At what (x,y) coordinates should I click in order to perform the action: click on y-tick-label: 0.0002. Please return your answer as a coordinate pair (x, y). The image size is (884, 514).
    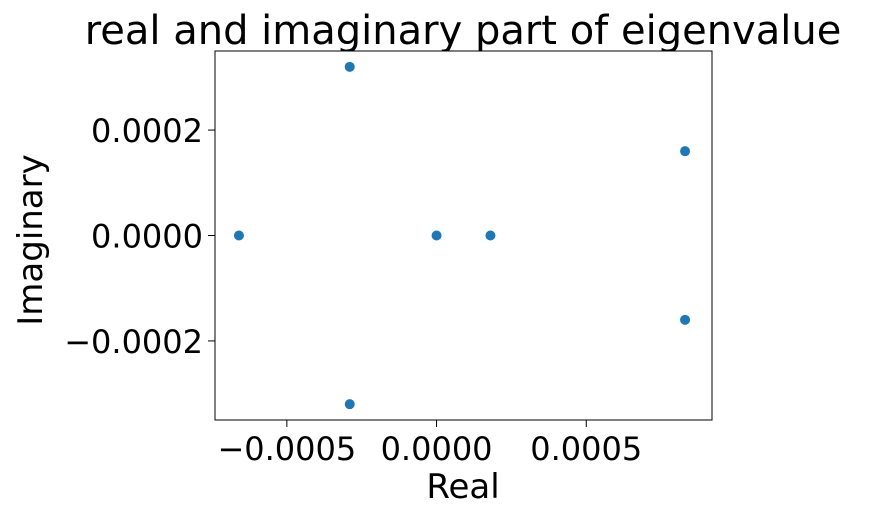
    Looking at the image, I should click on (147, 131).